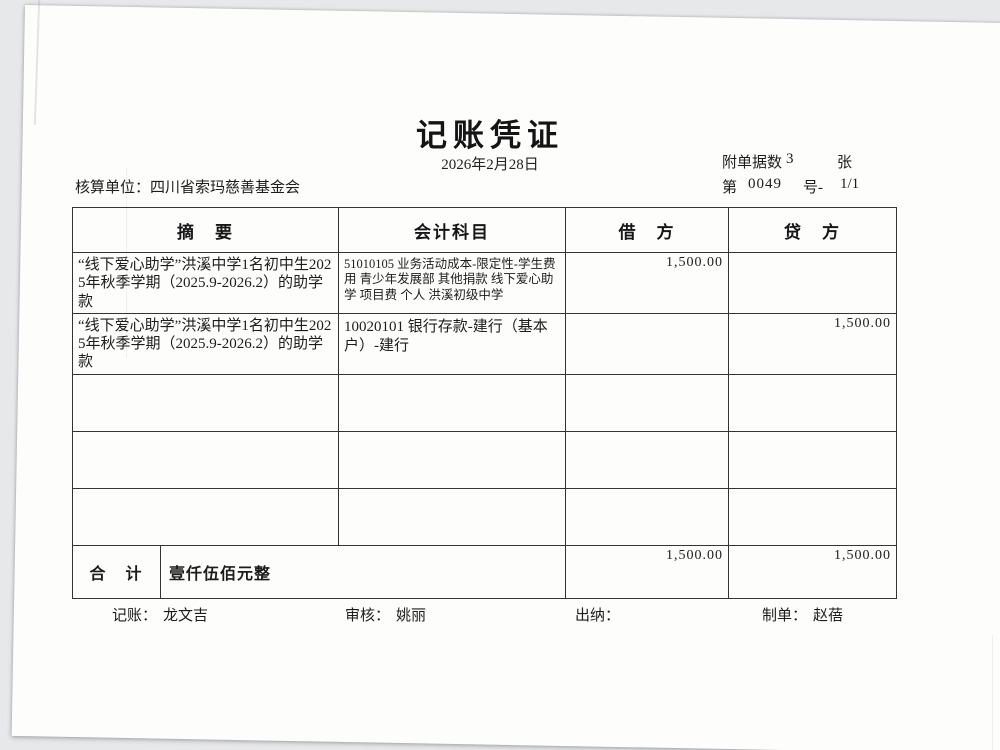  Describe the element at coordinates (225, 188) in the screenshot. I see `accounting-unit-value: 四川省索玛慈善基金会` at that location.